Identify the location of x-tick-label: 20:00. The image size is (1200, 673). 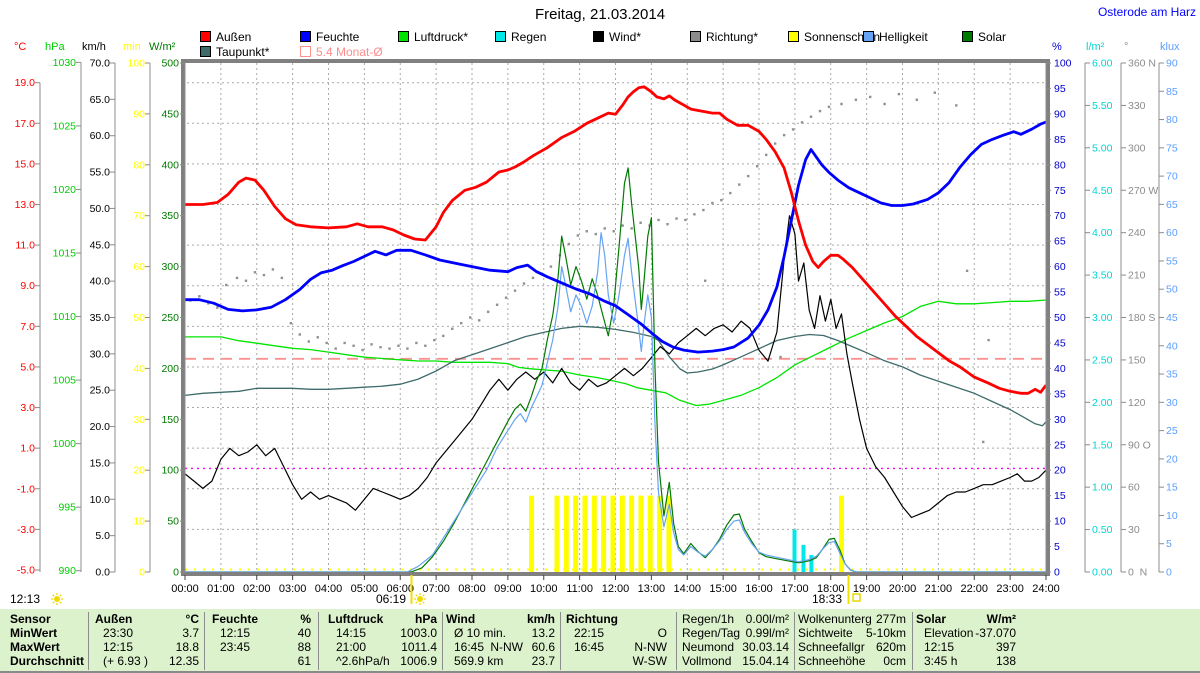
(903, 589).